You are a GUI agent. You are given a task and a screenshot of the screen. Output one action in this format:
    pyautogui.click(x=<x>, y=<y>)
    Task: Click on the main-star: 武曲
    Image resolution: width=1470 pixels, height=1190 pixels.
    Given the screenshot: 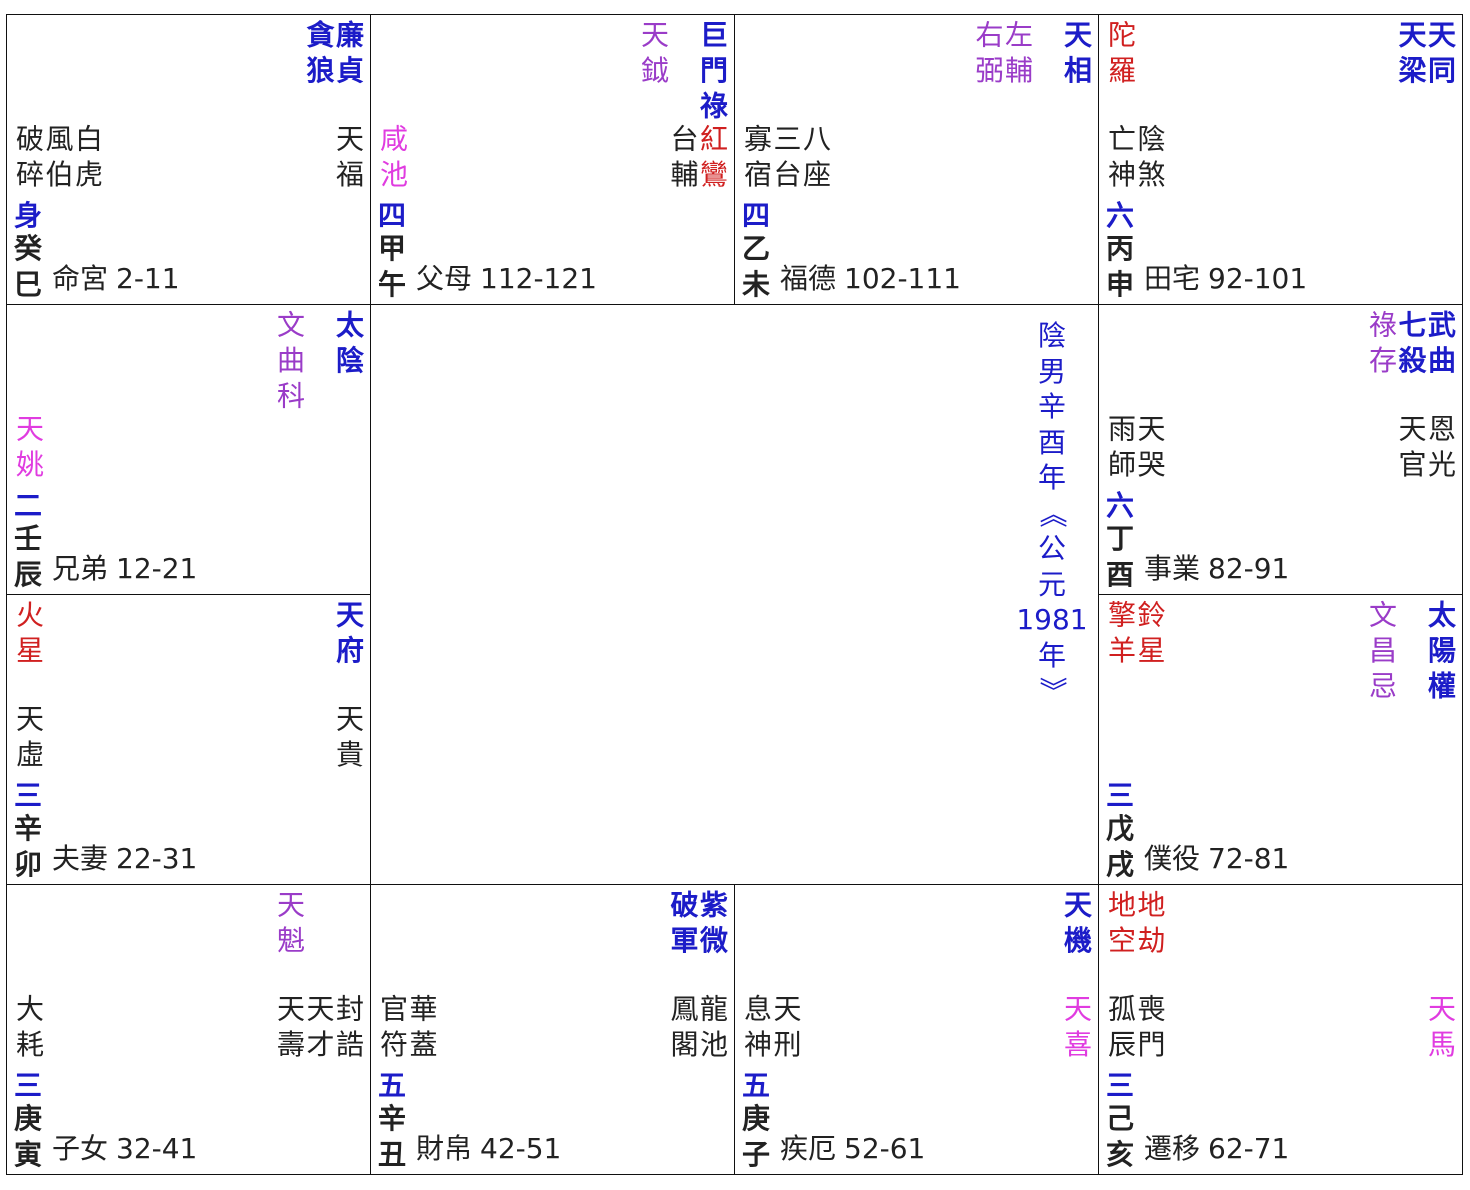 What is the action you would take?
    pyautogui.click(x=1440, y=345)
    